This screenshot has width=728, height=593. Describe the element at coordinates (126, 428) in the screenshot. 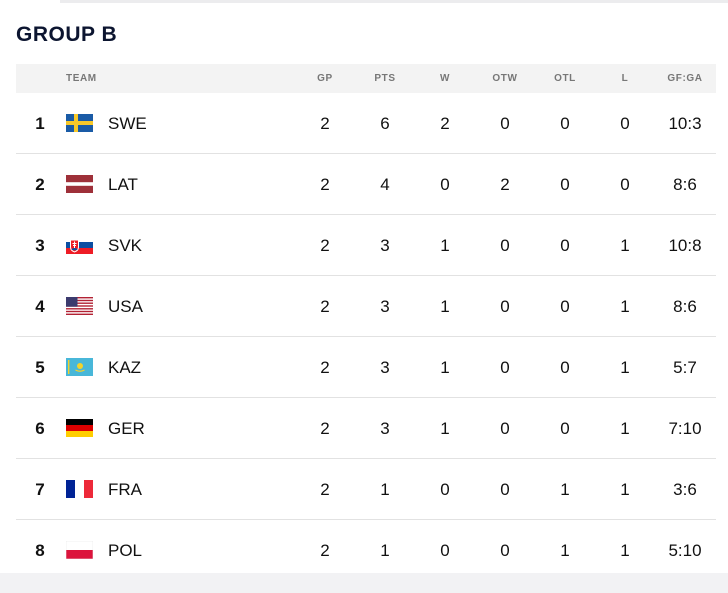

I see `team-code: GER` at that location.